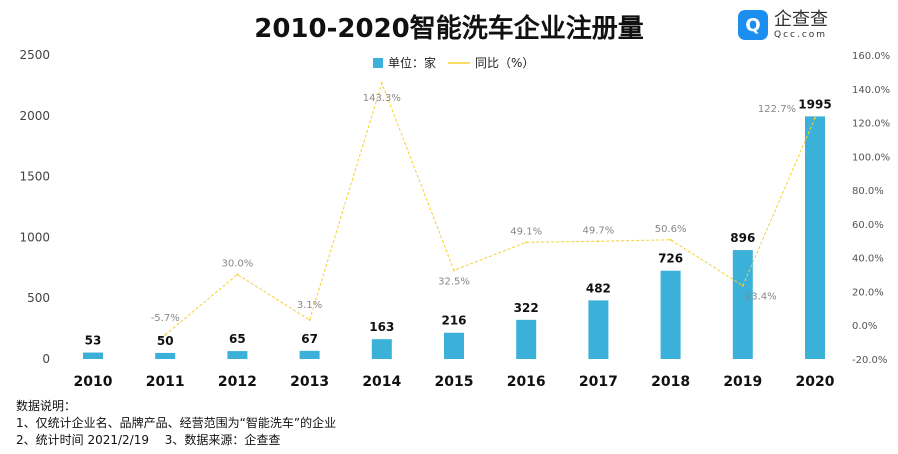 This screenshot has width=898, height=454. What do you see at coordinates (742, 382) in the screenshot?
I see `x-tick-label: 2019` at bounding box center [742, 382].